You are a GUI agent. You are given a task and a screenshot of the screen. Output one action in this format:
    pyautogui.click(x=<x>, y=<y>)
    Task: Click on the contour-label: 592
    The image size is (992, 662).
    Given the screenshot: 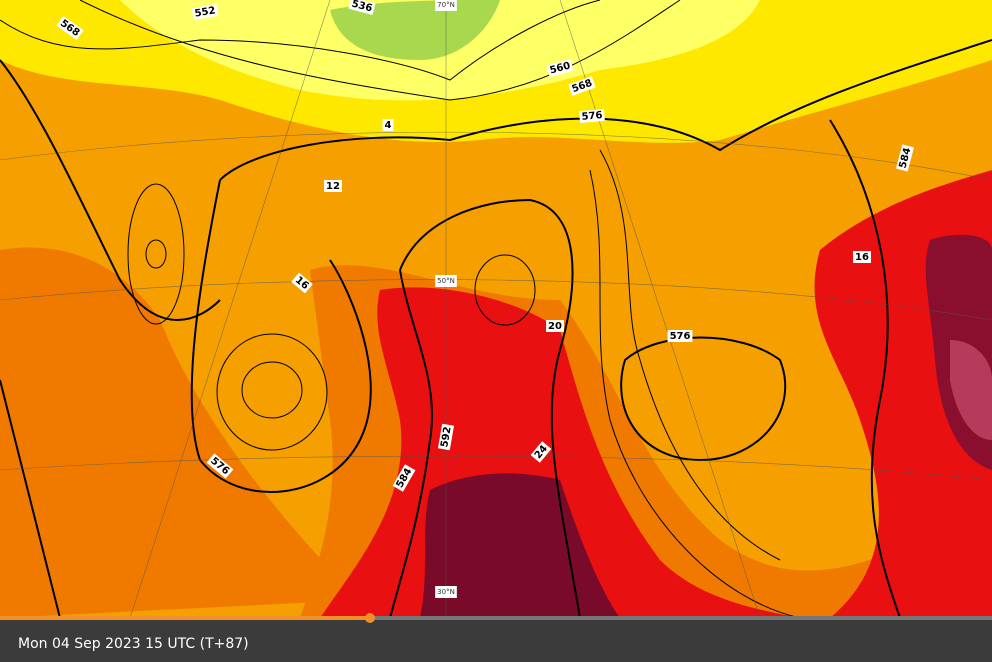 What is the action you would take?
    pyautogui.click(x=446, y=437)
    